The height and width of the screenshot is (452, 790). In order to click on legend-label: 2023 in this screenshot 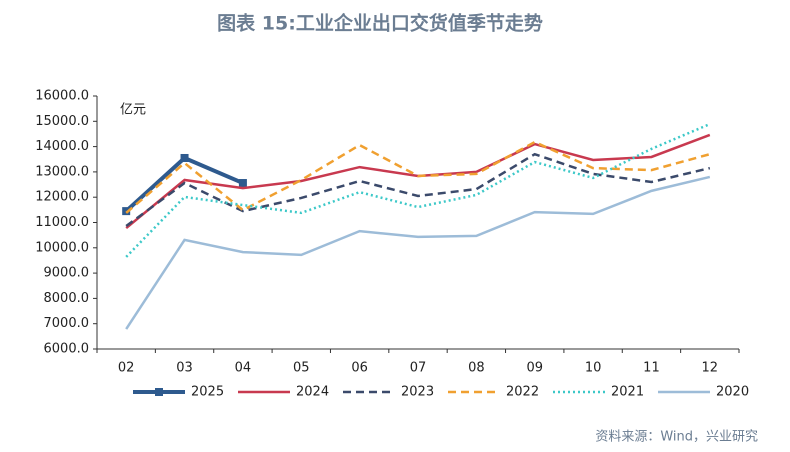, I will do `click(417, 392)`.